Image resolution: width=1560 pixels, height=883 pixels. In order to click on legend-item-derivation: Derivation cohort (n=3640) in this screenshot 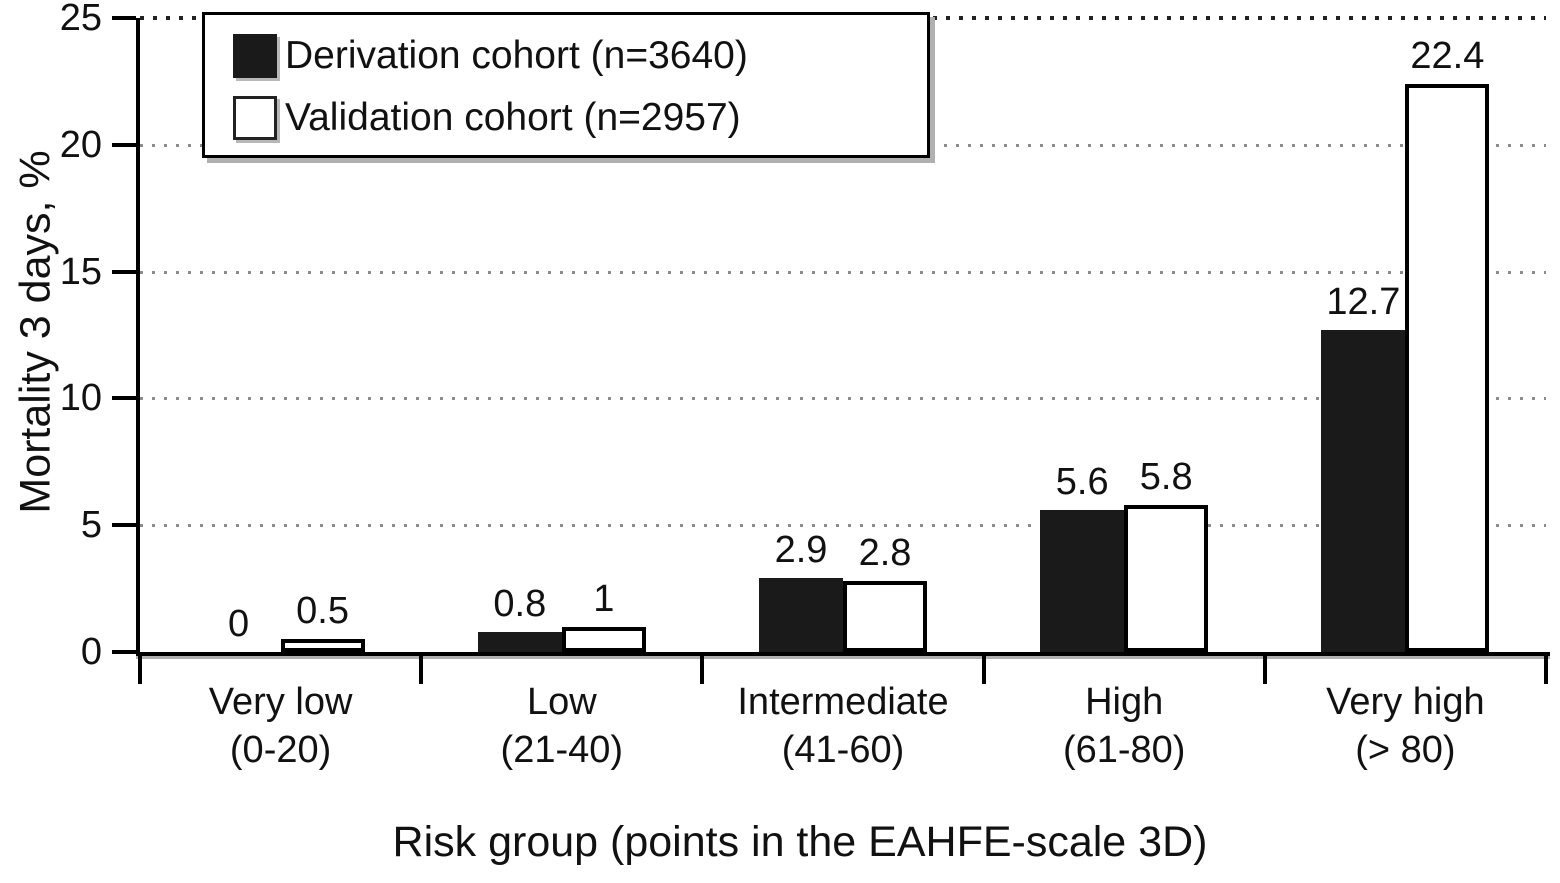, I will do `click(580, 56)`.